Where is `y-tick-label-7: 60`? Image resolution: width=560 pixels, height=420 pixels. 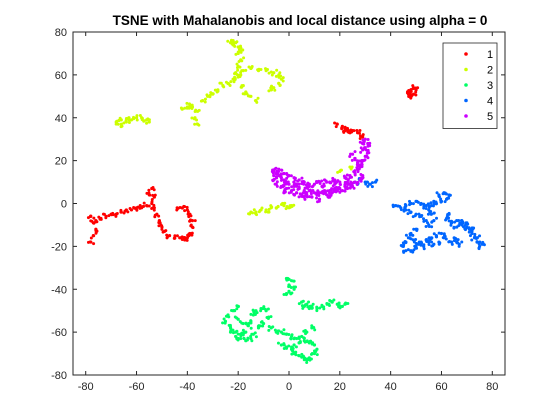 y-tick-label-7: 60 is located at coordinates (61, 76).